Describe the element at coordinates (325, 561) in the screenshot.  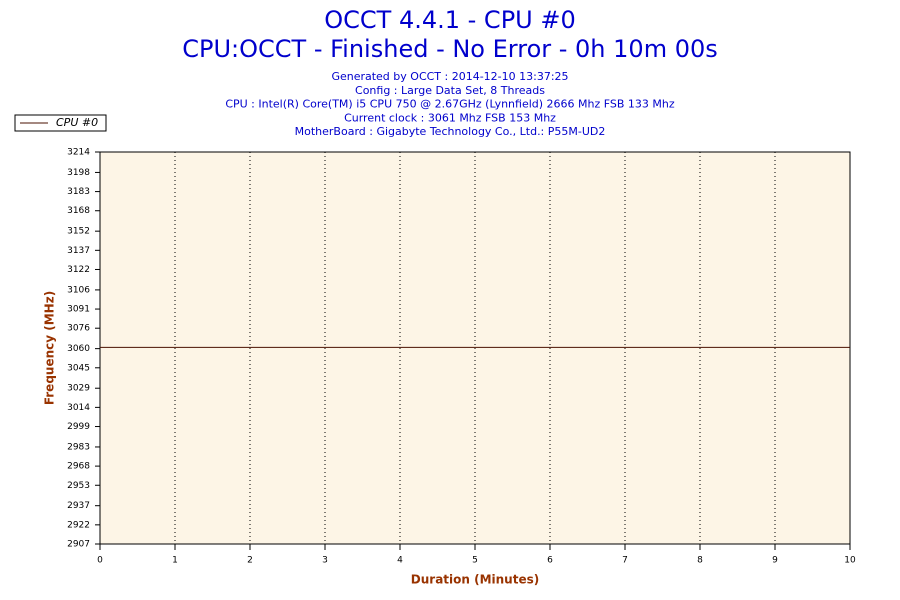
I see `x-tick-label: 3` at that location.